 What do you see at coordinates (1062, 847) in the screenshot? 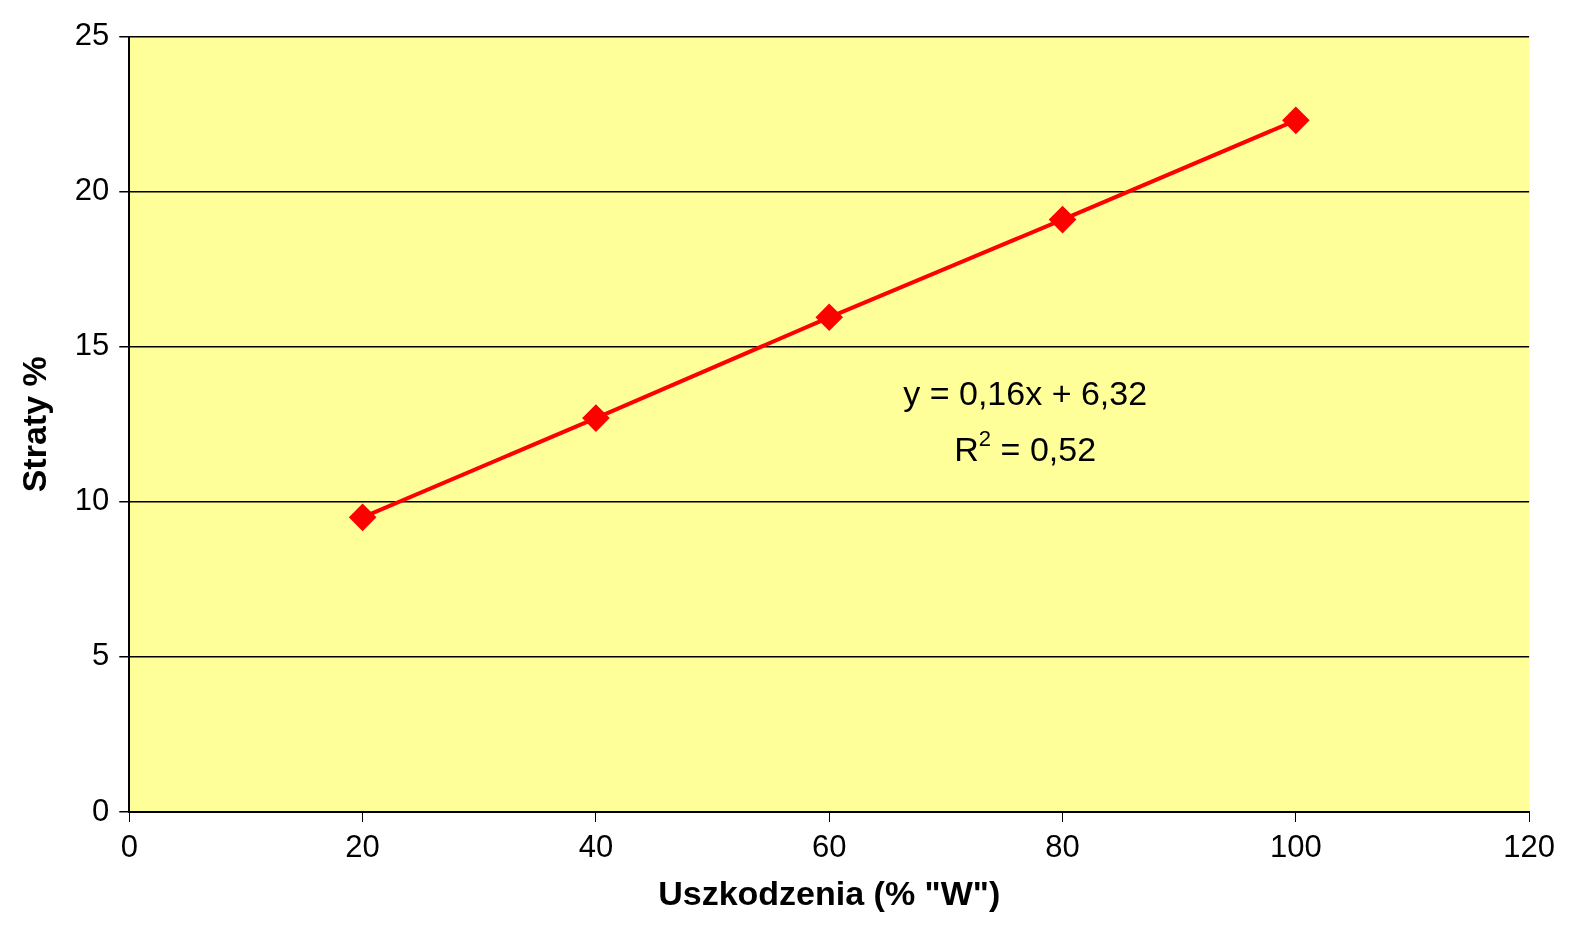
I see `x-tick-label: 80` at bounding box center [1062, 847].